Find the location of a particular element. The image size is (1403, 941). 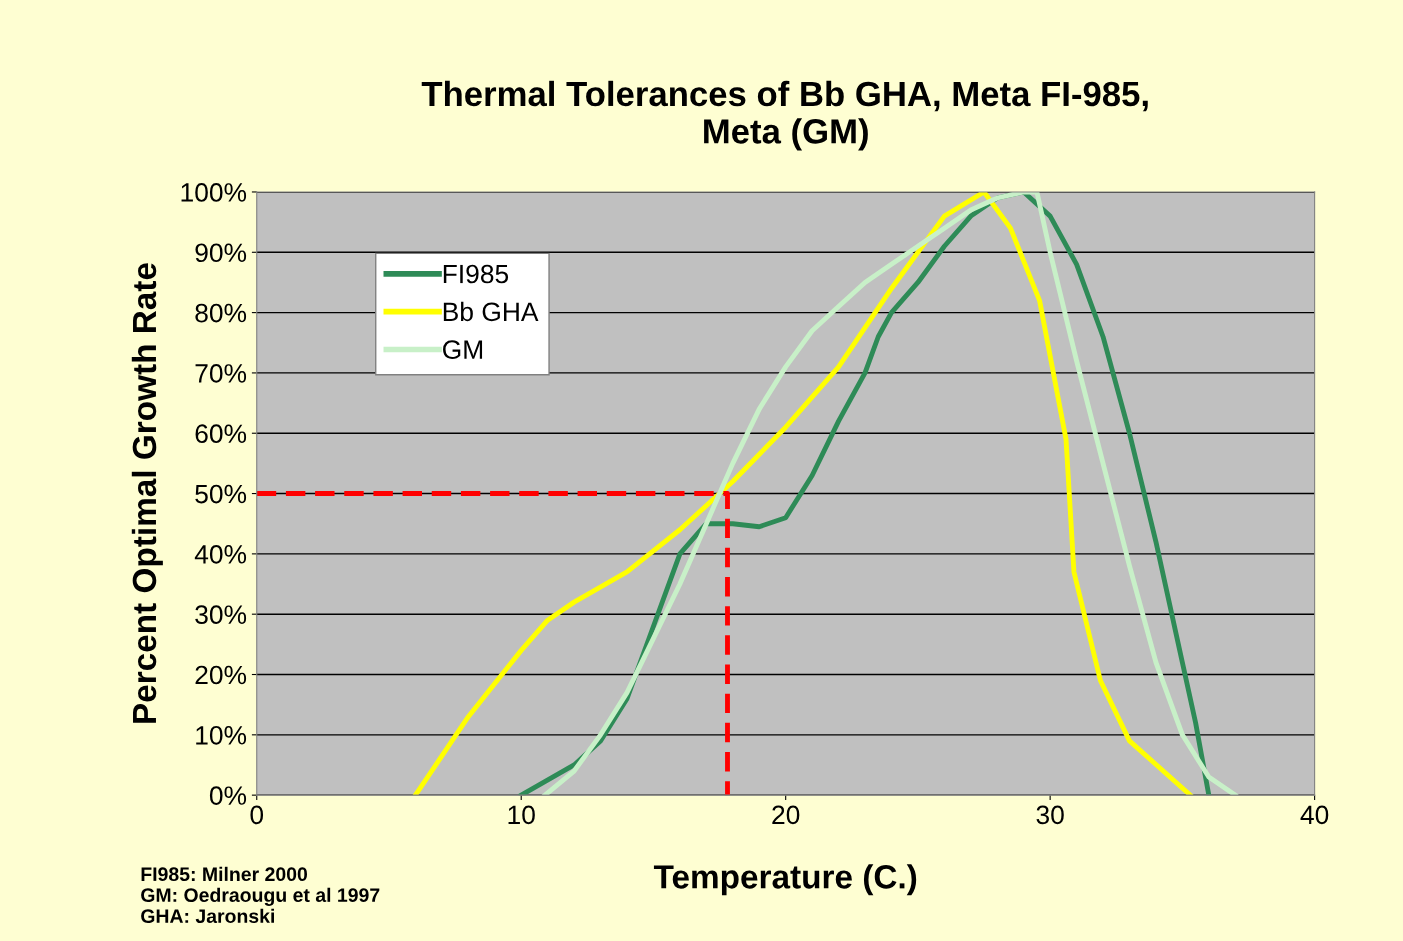

y-tick-label: 60% is located at coordinates (221, 434).